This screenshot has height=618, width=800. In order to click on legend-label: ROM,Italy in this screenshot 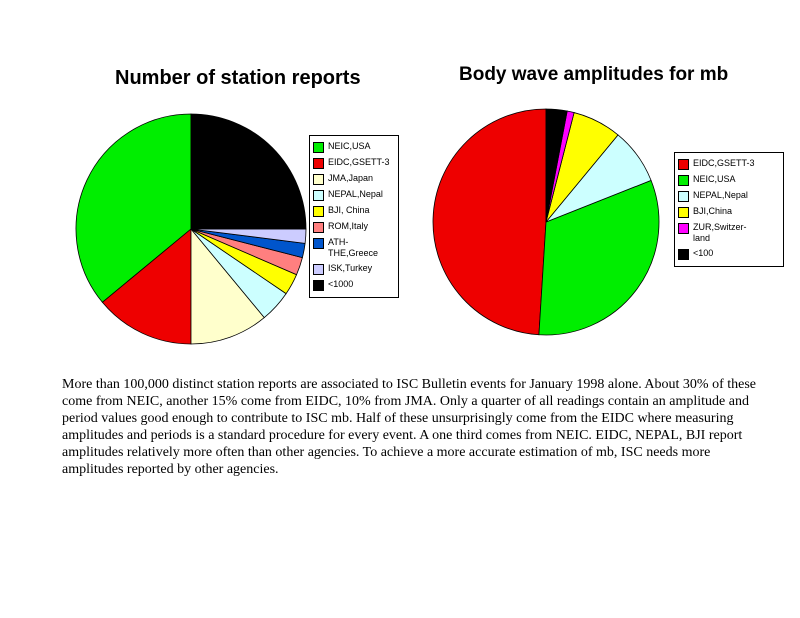, I will do `click(348, 226)`.